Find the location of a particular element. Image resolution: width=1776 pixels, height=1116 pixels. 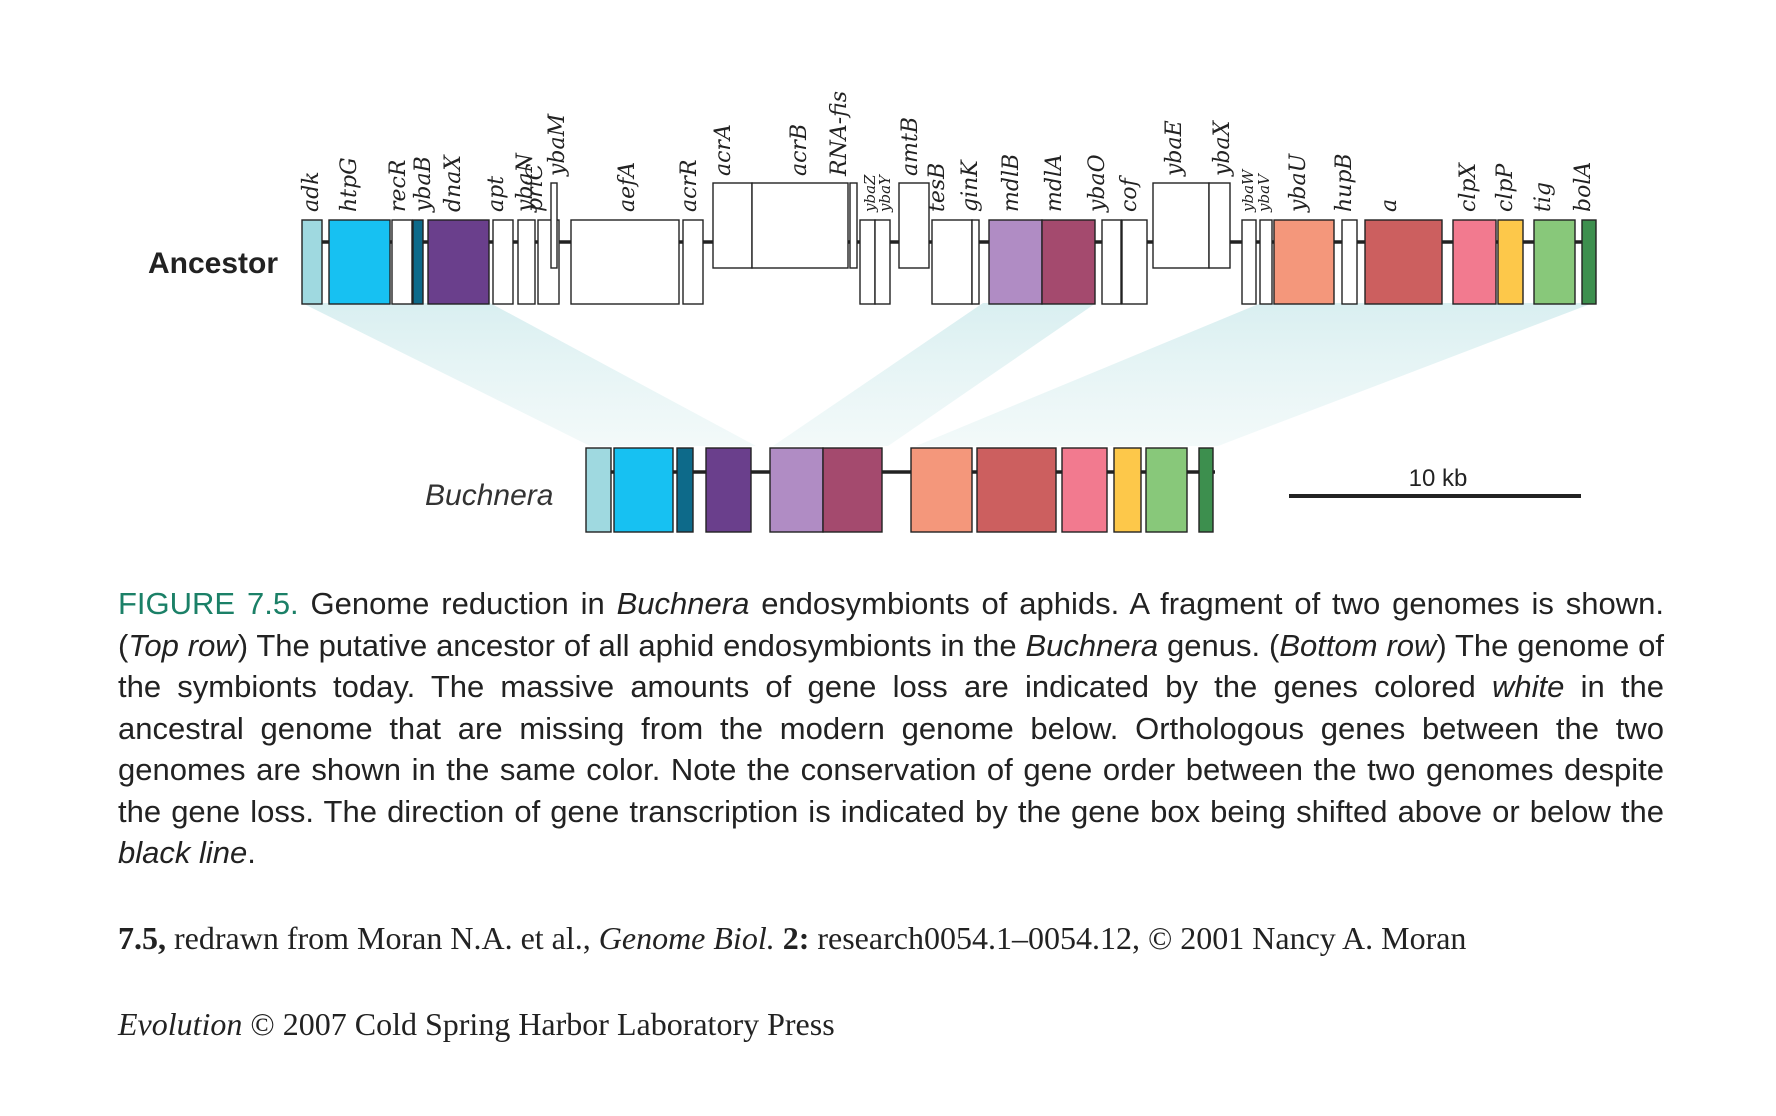

caption-text: genus. ( is located at coordinates (1219, 645).